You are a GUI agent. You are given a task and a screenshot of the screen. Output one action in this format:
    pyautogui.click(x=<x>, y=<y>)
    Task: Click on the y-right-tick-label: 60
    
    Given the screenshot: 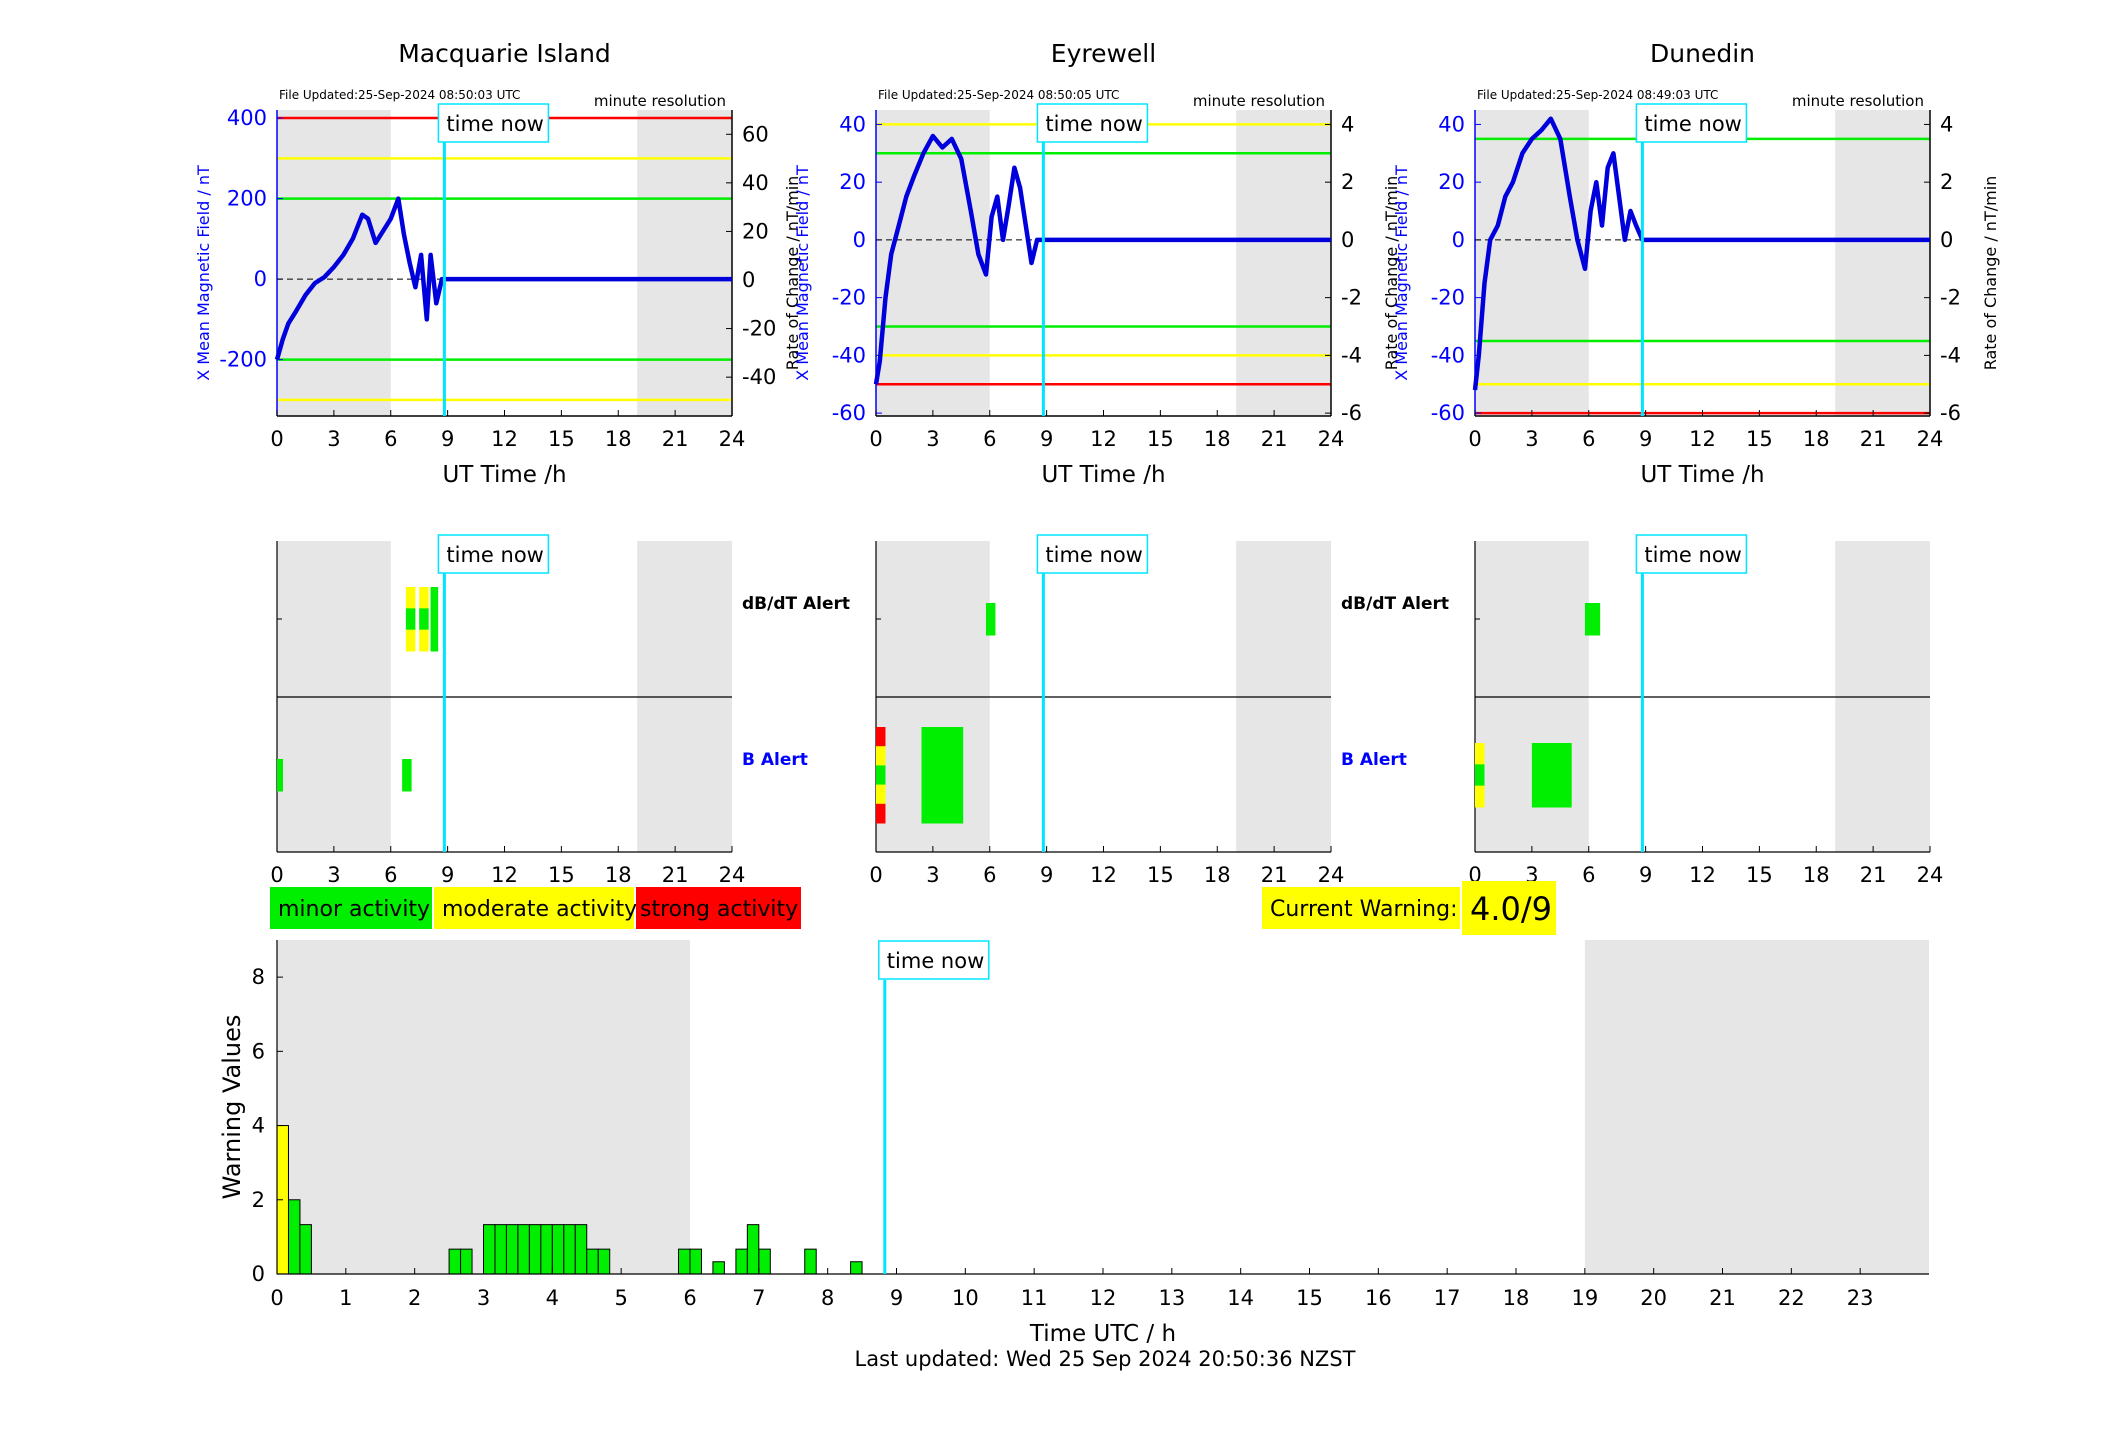 What is the action you would take?
    pyautogui.click(x=755, y=134)
    